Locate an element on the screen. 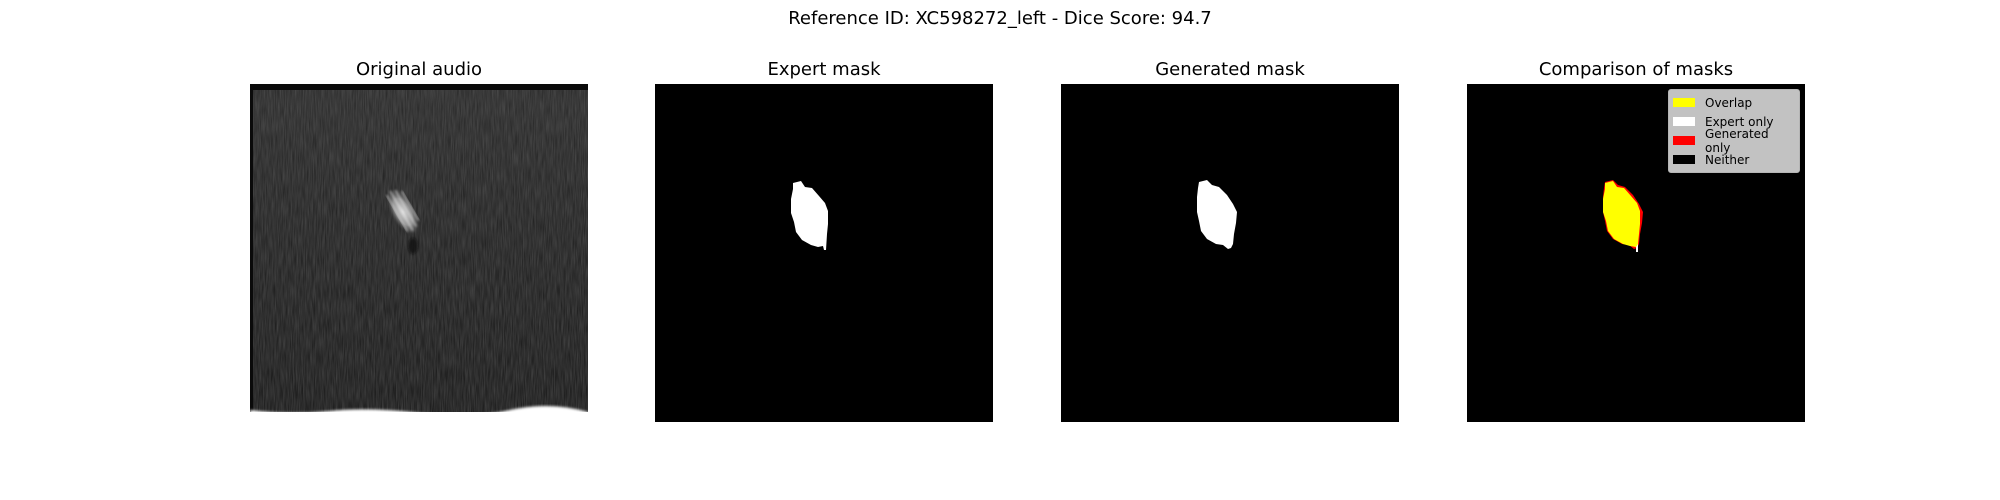  legend-item-expert-only: Expert only is located at coordinates (1733, 121).